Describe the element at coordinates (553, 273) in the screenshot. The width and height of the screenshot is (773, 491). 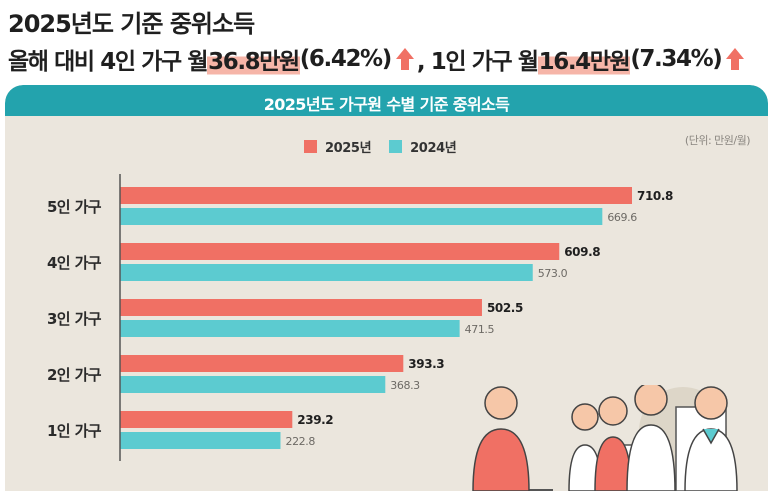
I see `value-label-2024: 573.0` at that location.